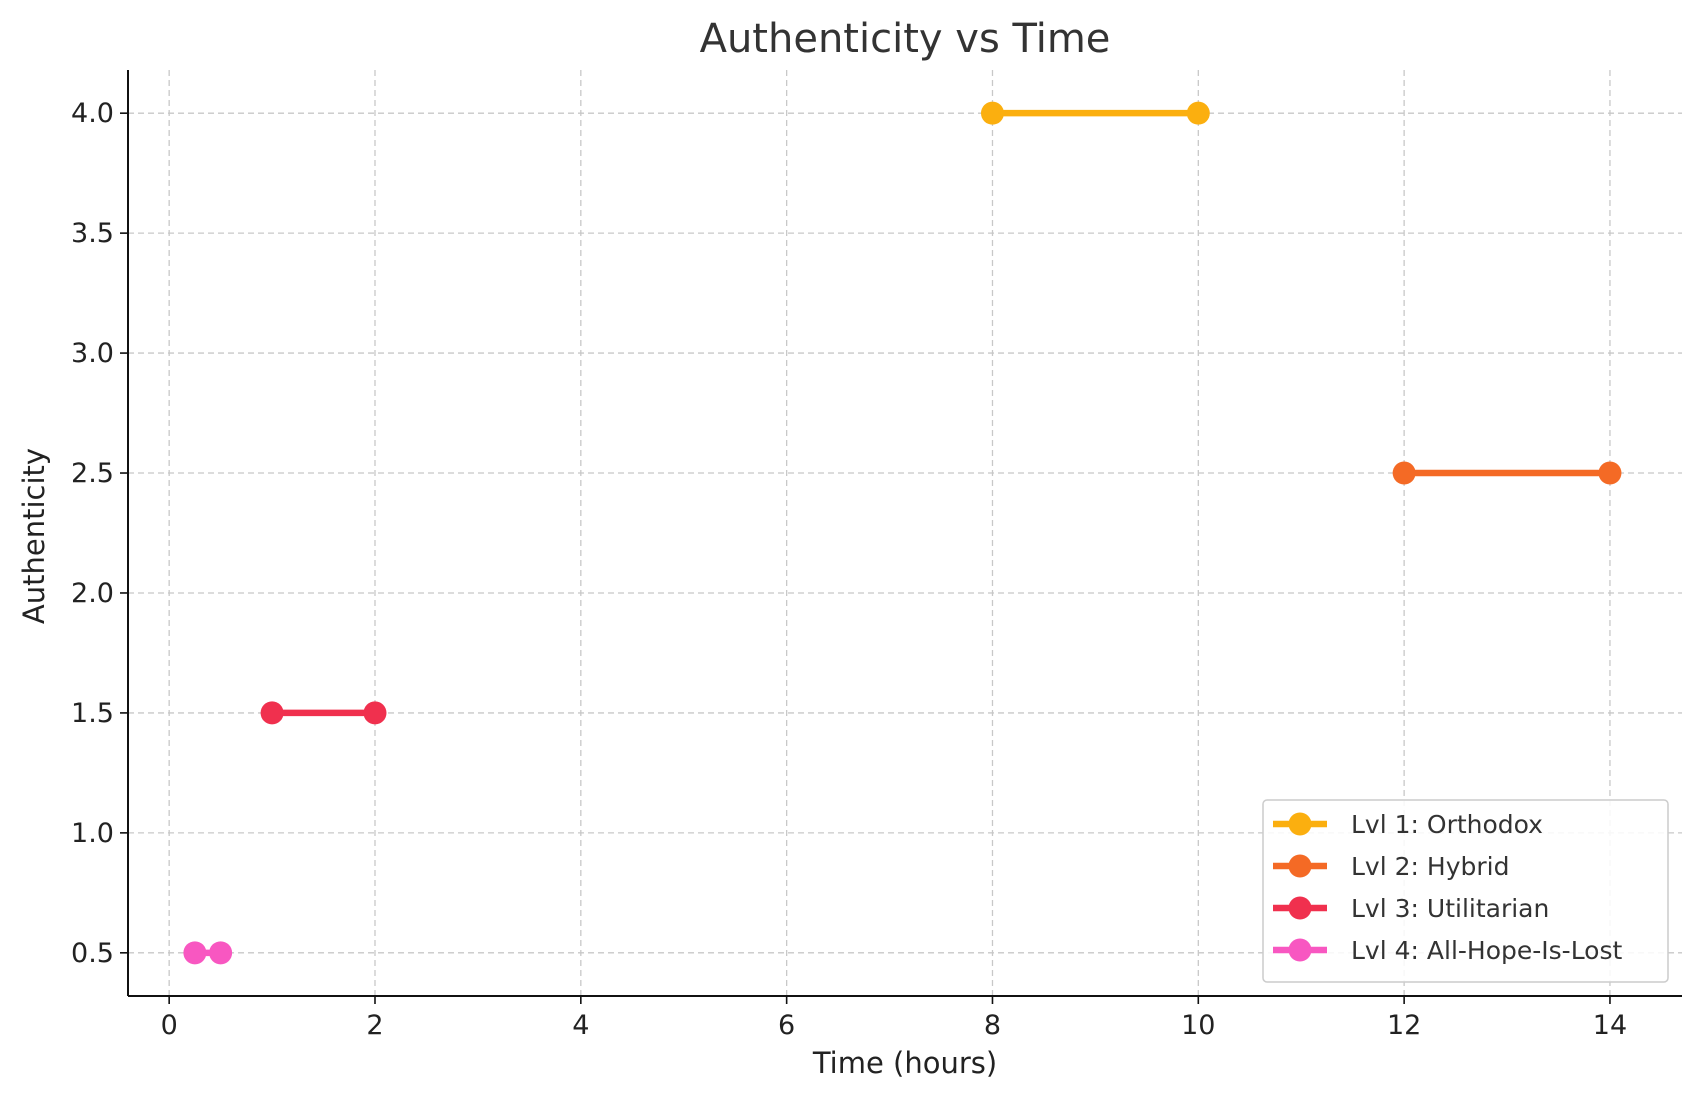  Describe the element at coordinates (374, 1025) in the screenshot. I see `x-tick-label: 2` at that location.